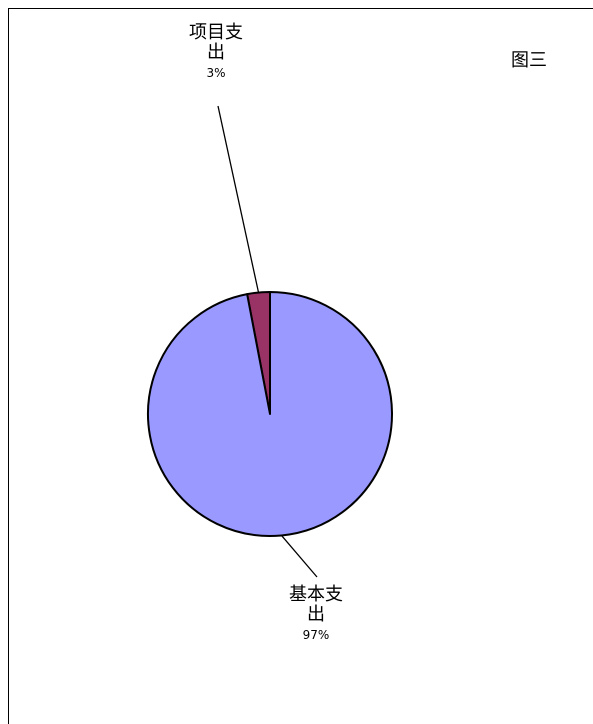 The image size is (593, 724). What do you see at coordinates (316, 614) in the screenshot?
I see `slice-label-2-line-2: 出` at bounding box center [316, 614].